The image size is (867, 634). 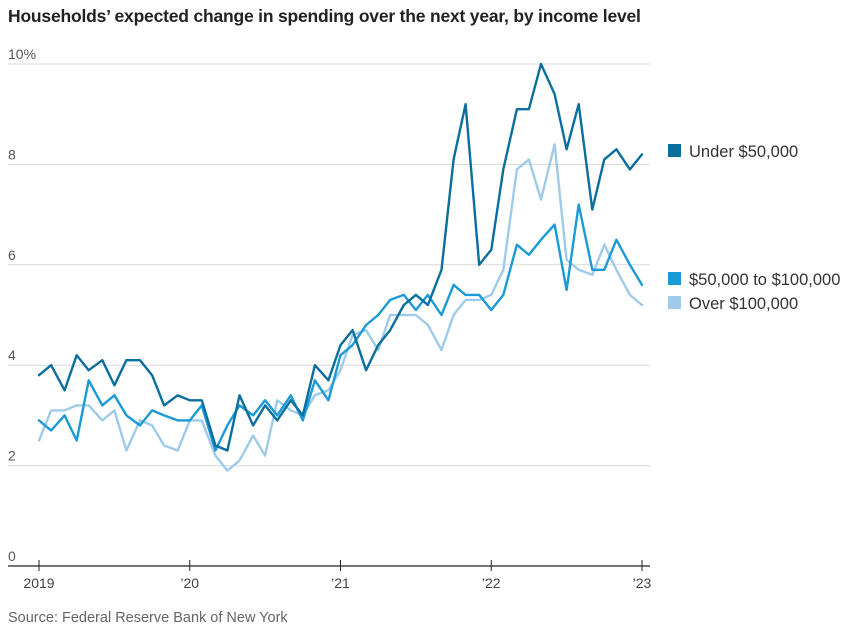 What do you see at coordinates (148, 618) in the screenshot?
I see `source-note: Source: Federal Reserve Bank of New York` at bounding box center [148, 618].